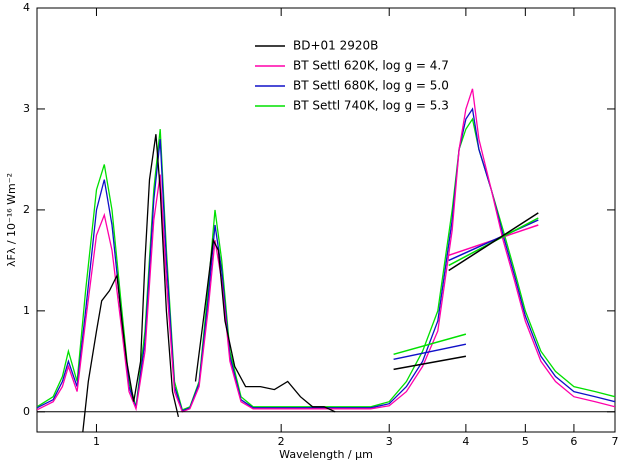 This screenshot has width=621, height=464. I want to click on x-axis-label: Wavelength / μm, so click(326, 454).